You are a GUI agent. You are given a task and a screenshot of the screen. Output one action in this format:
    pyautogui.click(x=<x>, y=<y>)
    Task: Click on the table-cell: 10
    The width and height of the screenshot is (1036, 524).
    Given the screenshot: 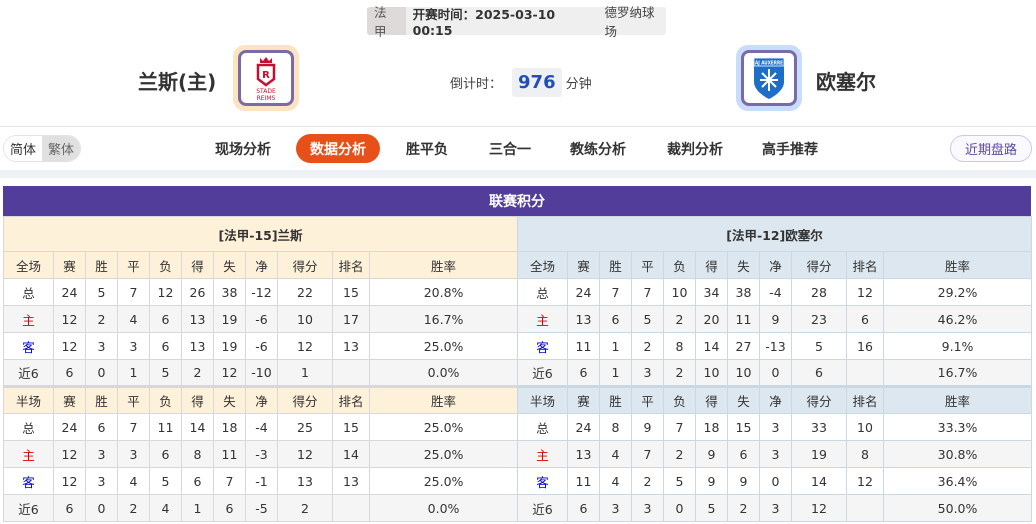 What is the action you would take?
    pyautogui.click(x=305, y=319)
    